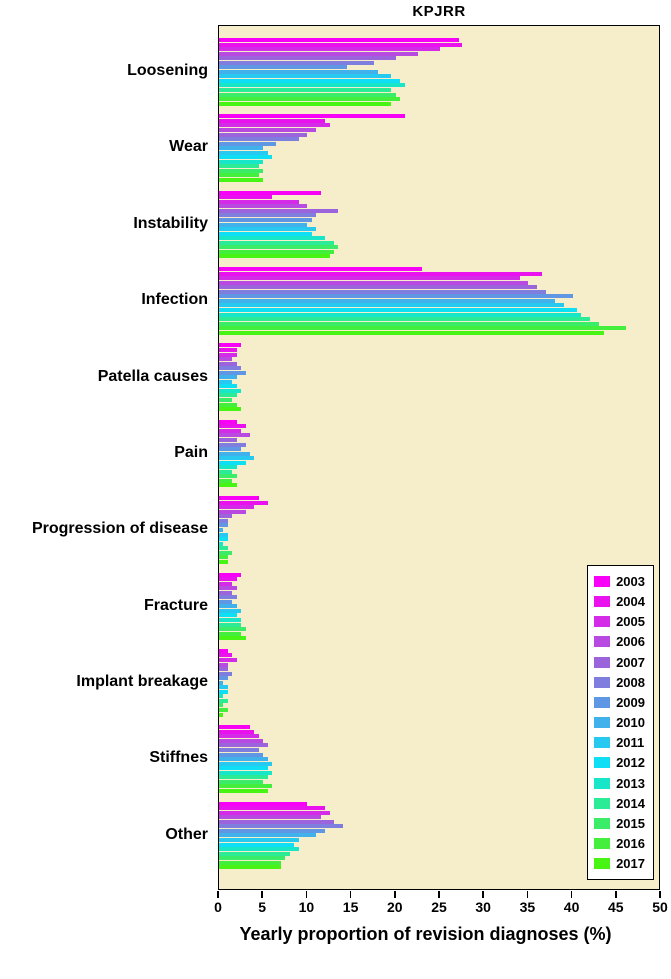 Image resolution: width=671 pixels, height=979 pixels. What do you see at coordinates (226, 673) in the screenshot?
I see `bar-implant-breakage-2008` at bounding box center [226, 673].